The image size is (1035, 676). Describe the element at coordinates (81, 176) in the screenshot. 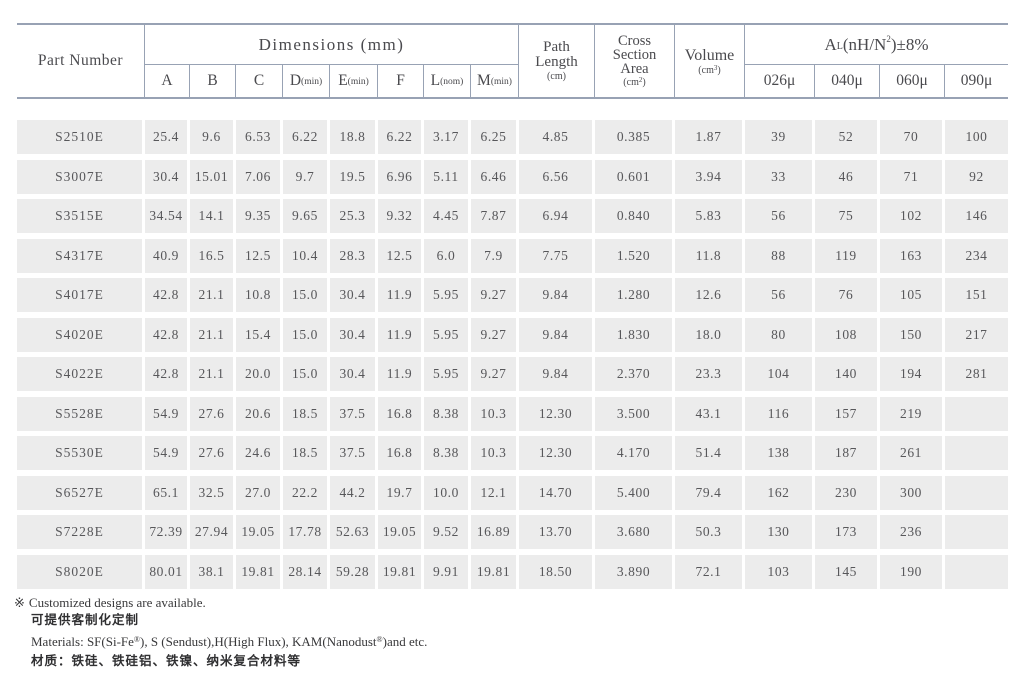

I see `part-number-cell: S3007E` at that location.